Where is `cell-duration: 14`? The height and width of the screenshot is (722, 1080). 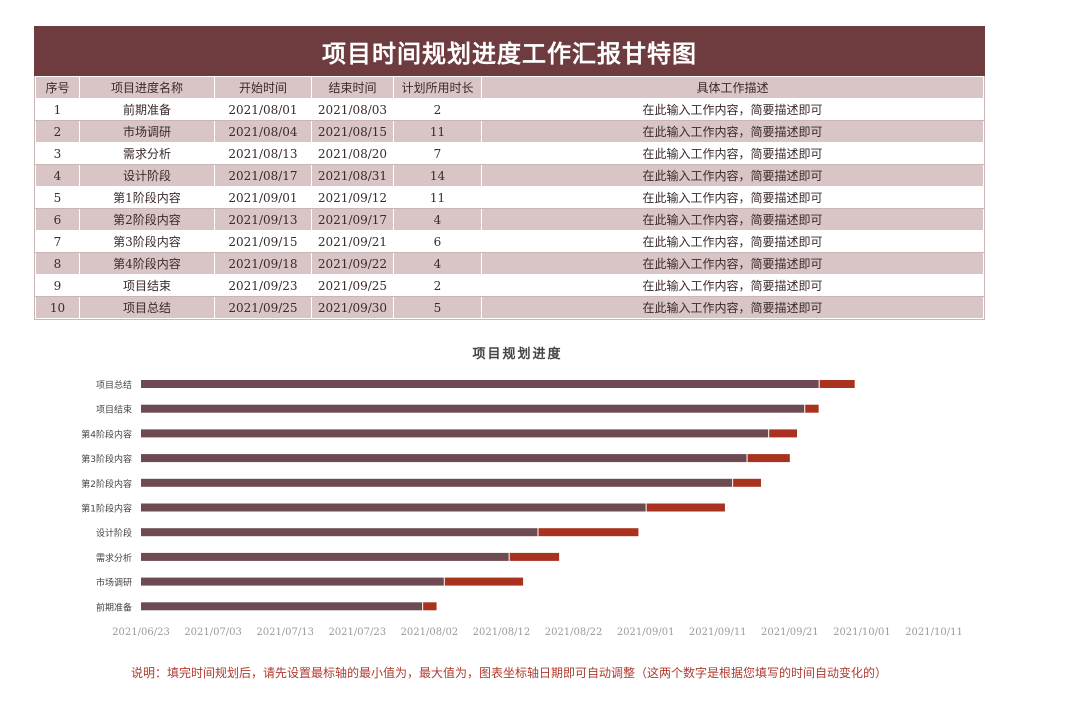
cell-duration: 14 is located at coordinates (437, 175).